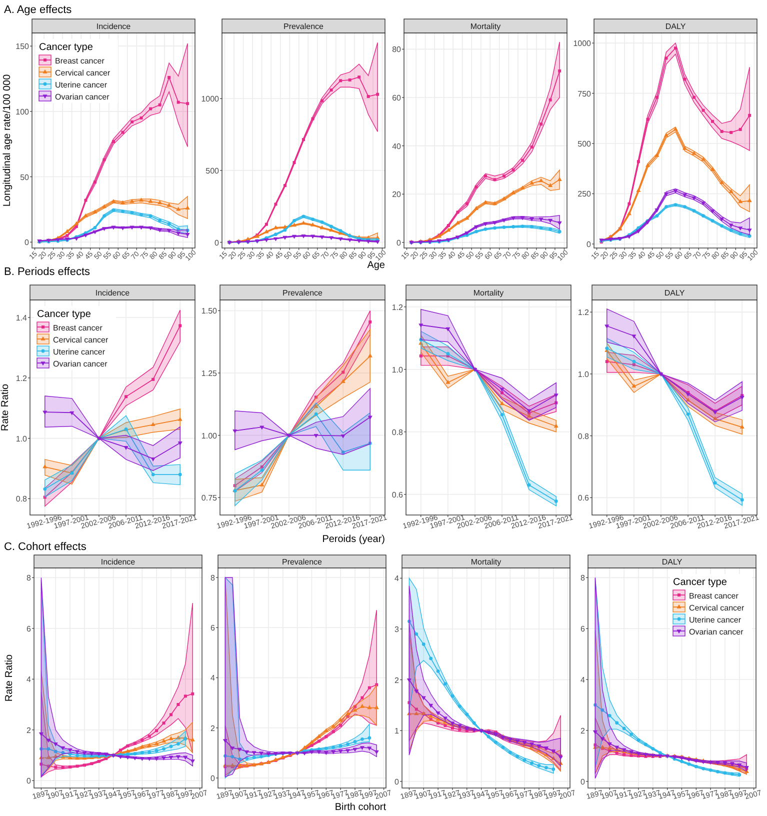  What do you see at coordinates (584, 436) in the screenshot?
I see `y-tick-label: 0.8` at bounding box center [584, 436].